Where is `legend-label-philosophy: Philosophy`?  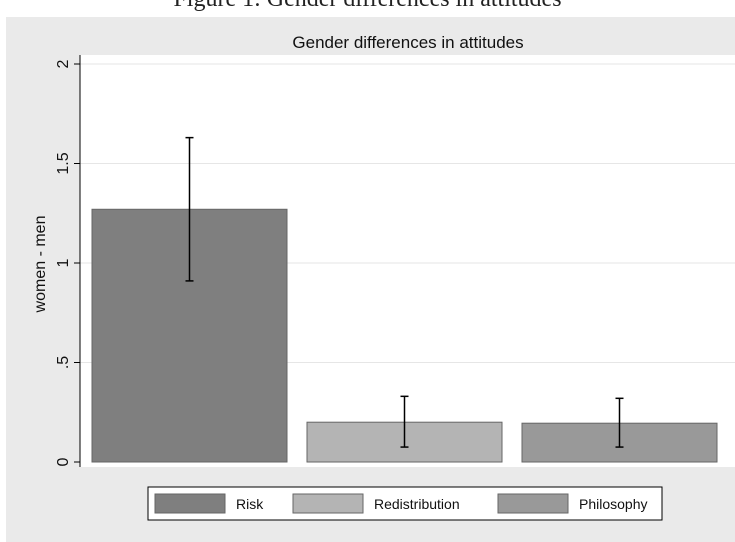 legend-label-philosophy: Philosophy is located at coordinates (613, 504).